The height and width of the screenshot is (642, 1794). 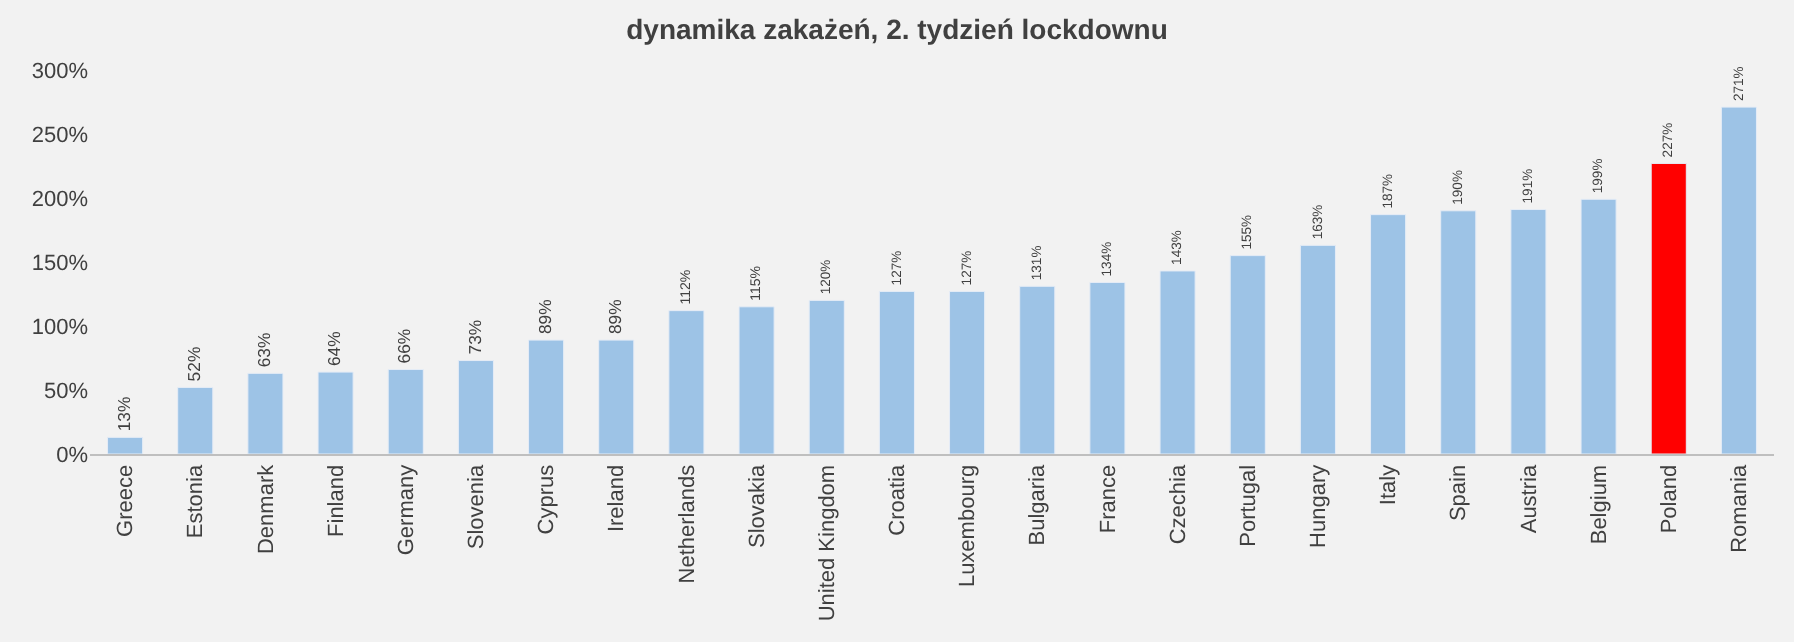 What do you see at coordinates (60, 71) in the screenshot?
I see `y-tick-label: 300%` at bounding box center [60, 71].